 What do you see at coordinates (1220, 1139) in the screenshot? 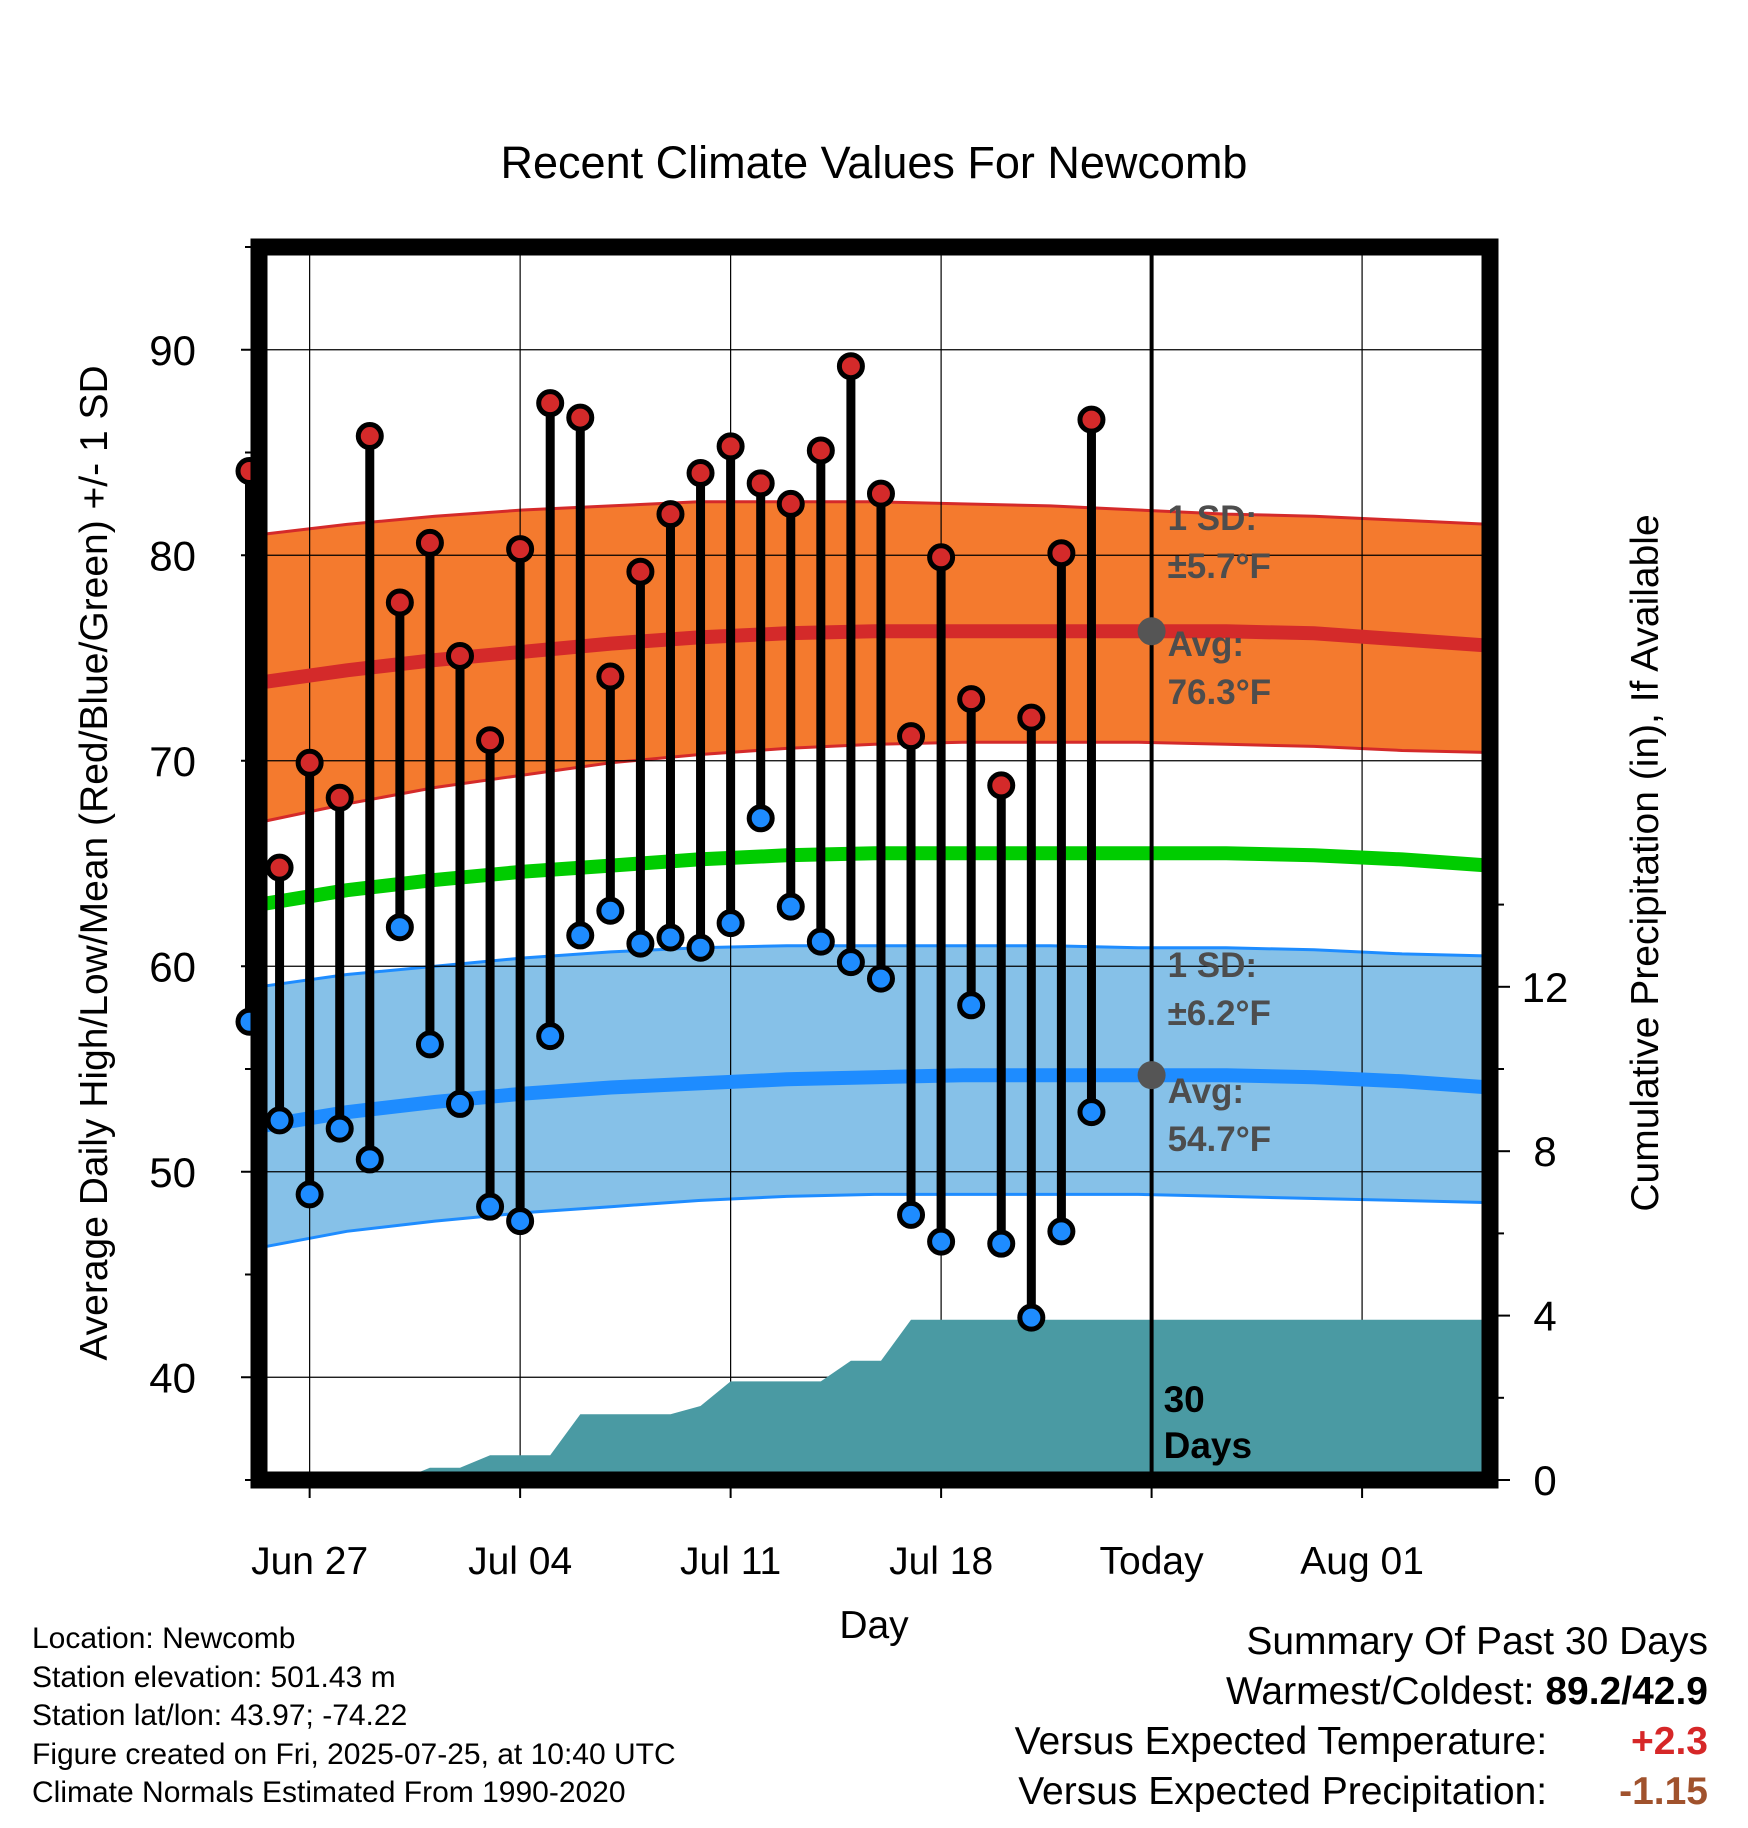
I see `low-avg-label: 54.7°F` at bounding box center [1220, 1139].